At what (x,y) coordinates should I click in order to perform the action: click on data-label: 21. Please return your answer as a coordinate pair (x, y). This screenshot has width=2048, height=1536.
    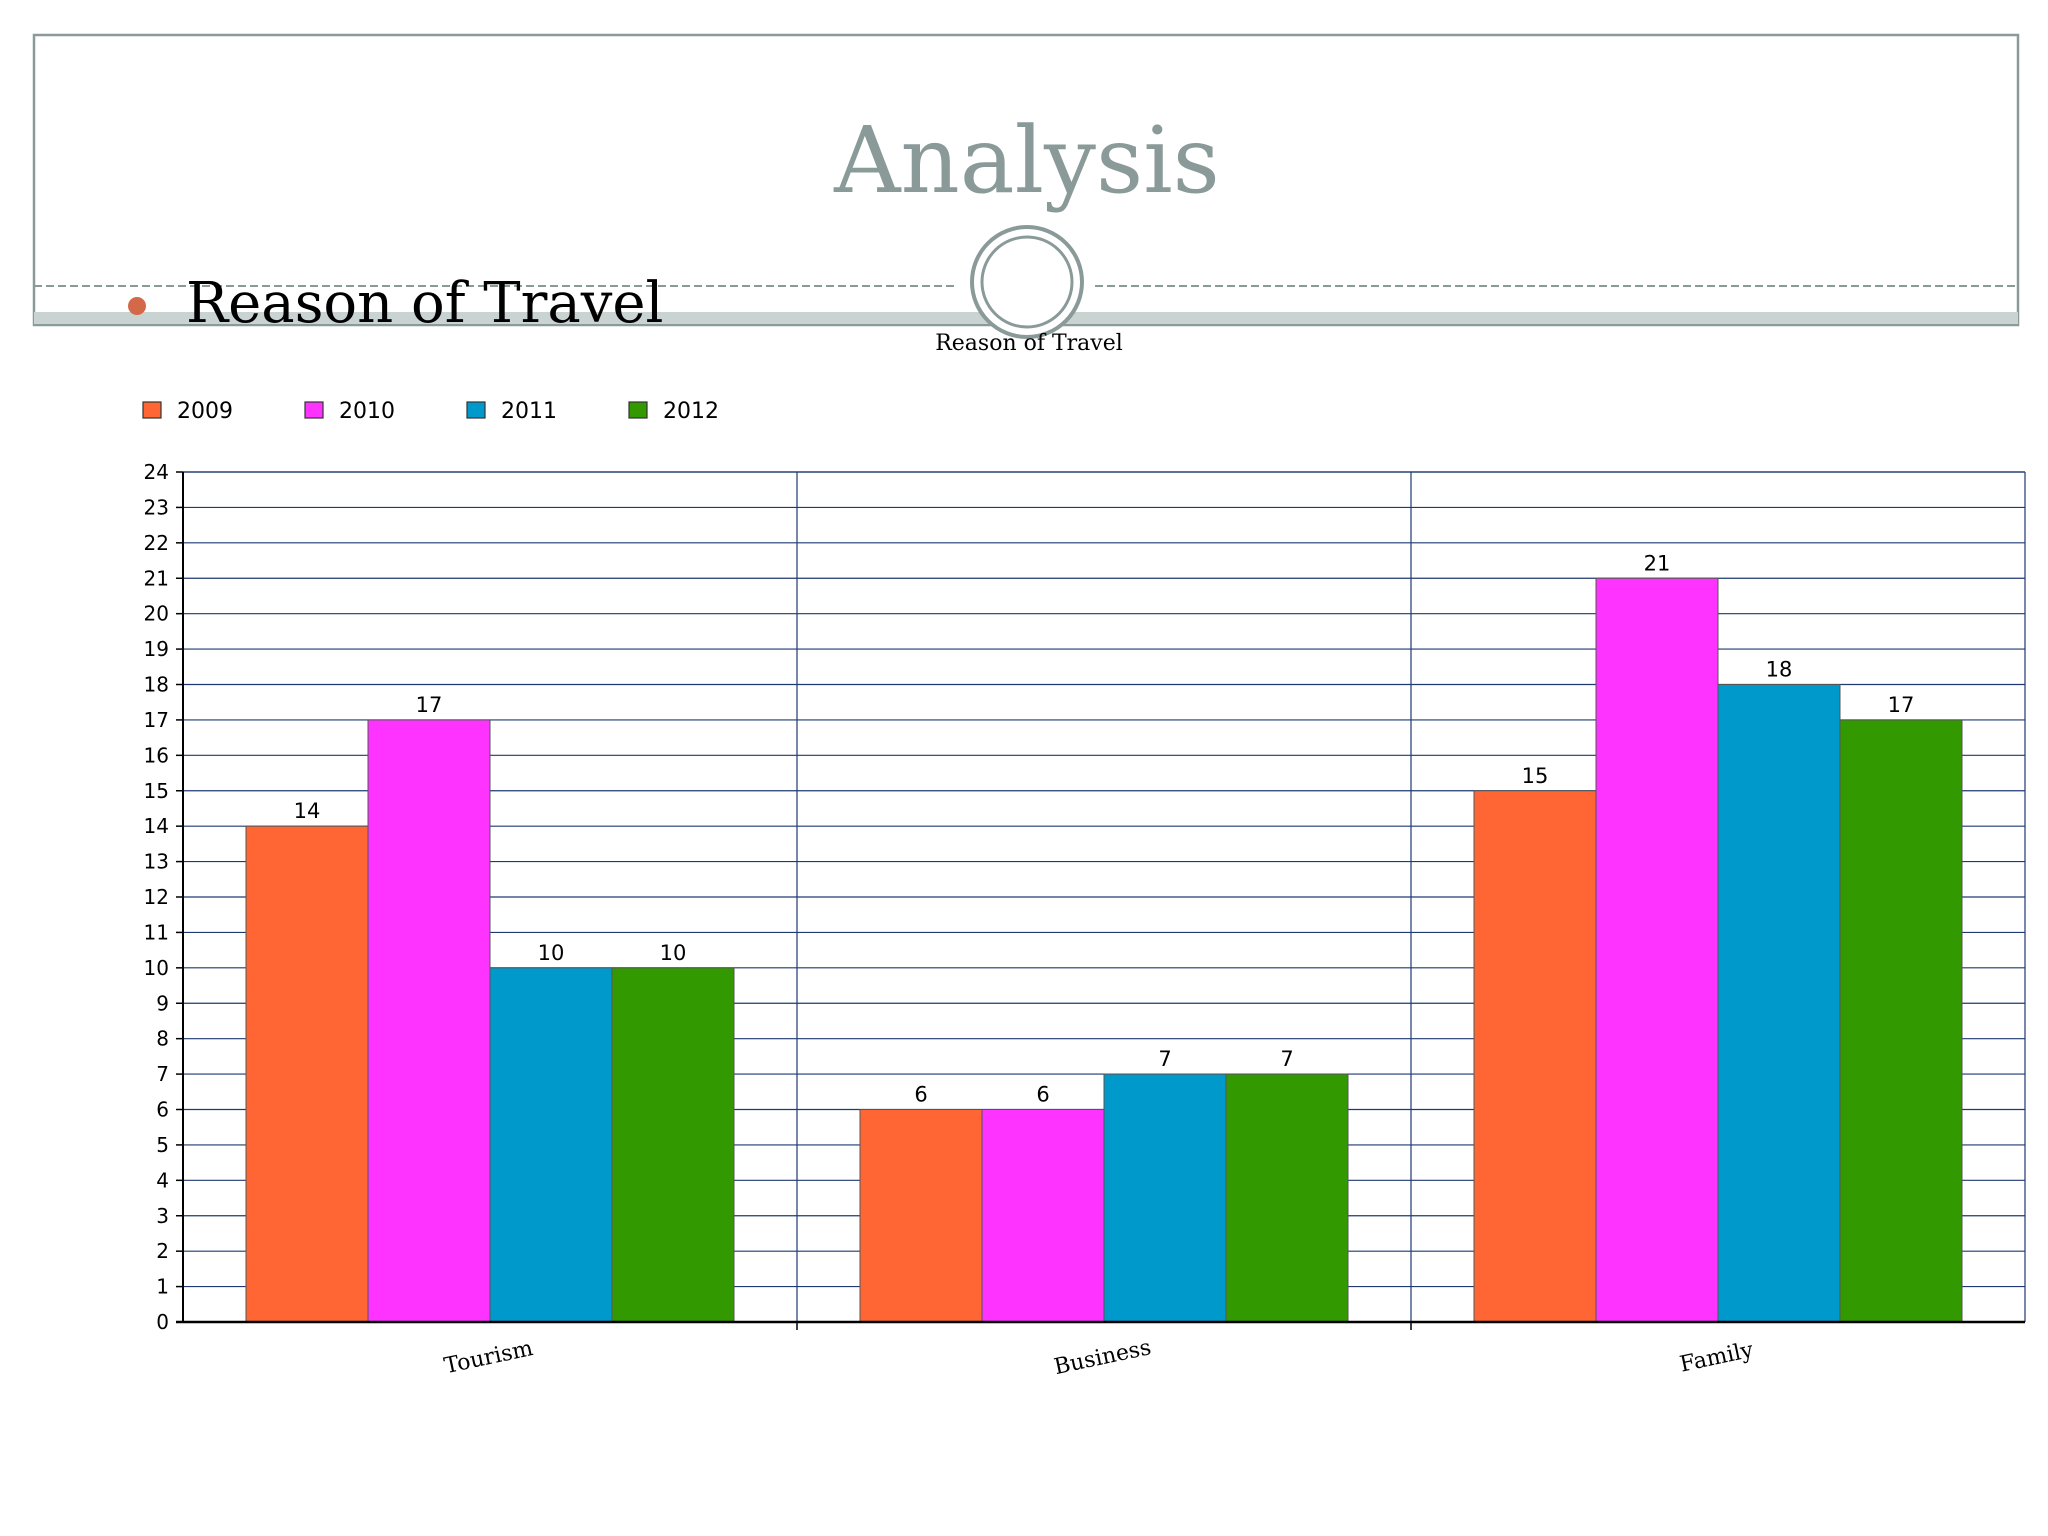
    Looking at the image, I should click on (1657, 563).